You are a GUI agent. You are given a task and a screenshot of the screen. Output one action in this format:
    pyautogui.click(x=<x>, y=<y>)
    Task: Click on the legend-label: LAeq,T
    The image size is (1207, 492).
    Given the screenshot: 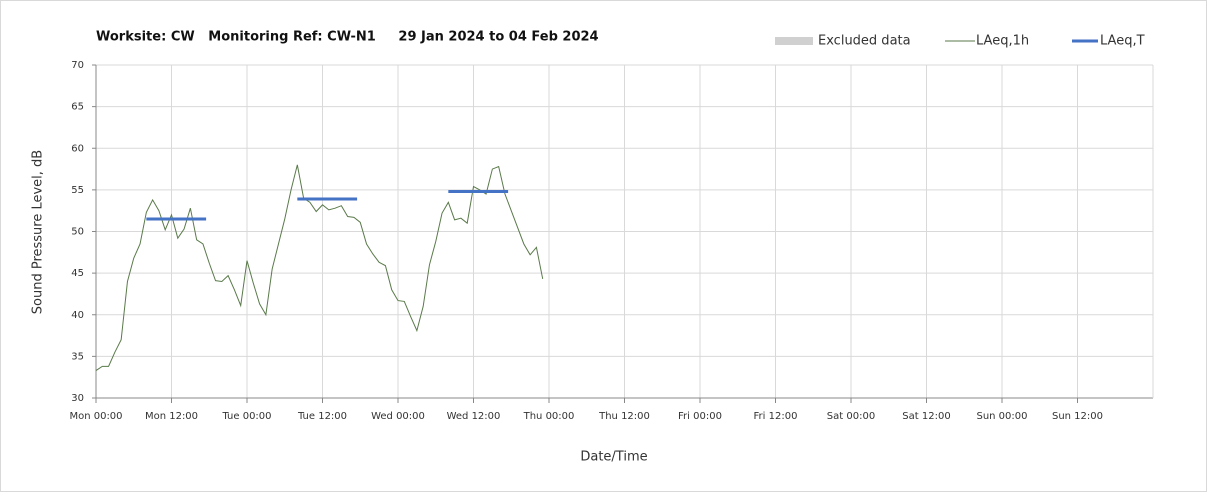 What is the action you would take?
    pyautogui.click(x=1122, y=41)
    